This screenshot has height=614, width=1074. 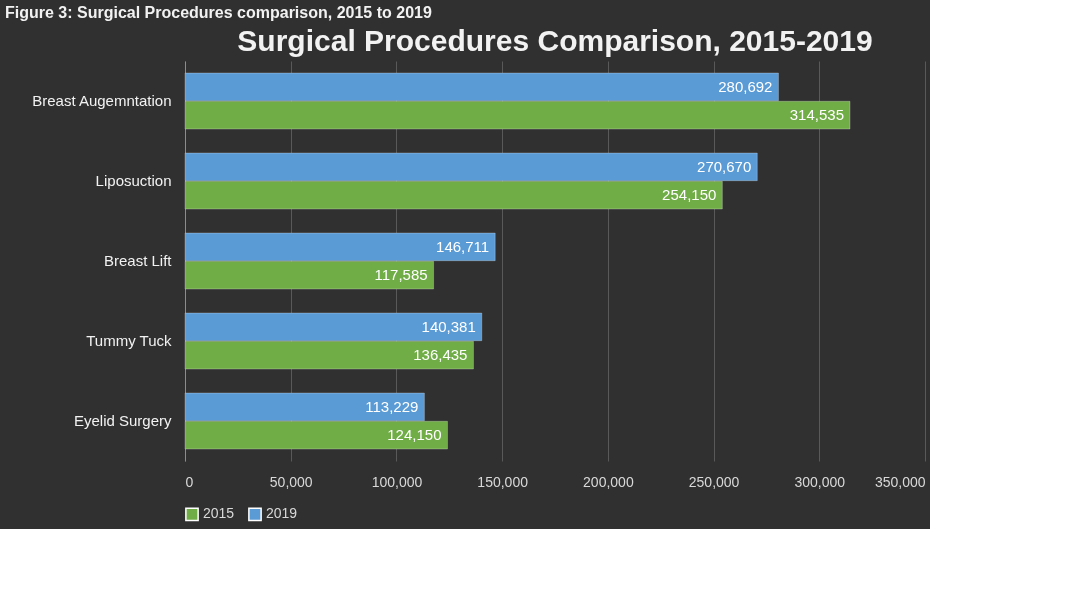 I want to click on legend-label: 2019, so click(x=282, y=513).